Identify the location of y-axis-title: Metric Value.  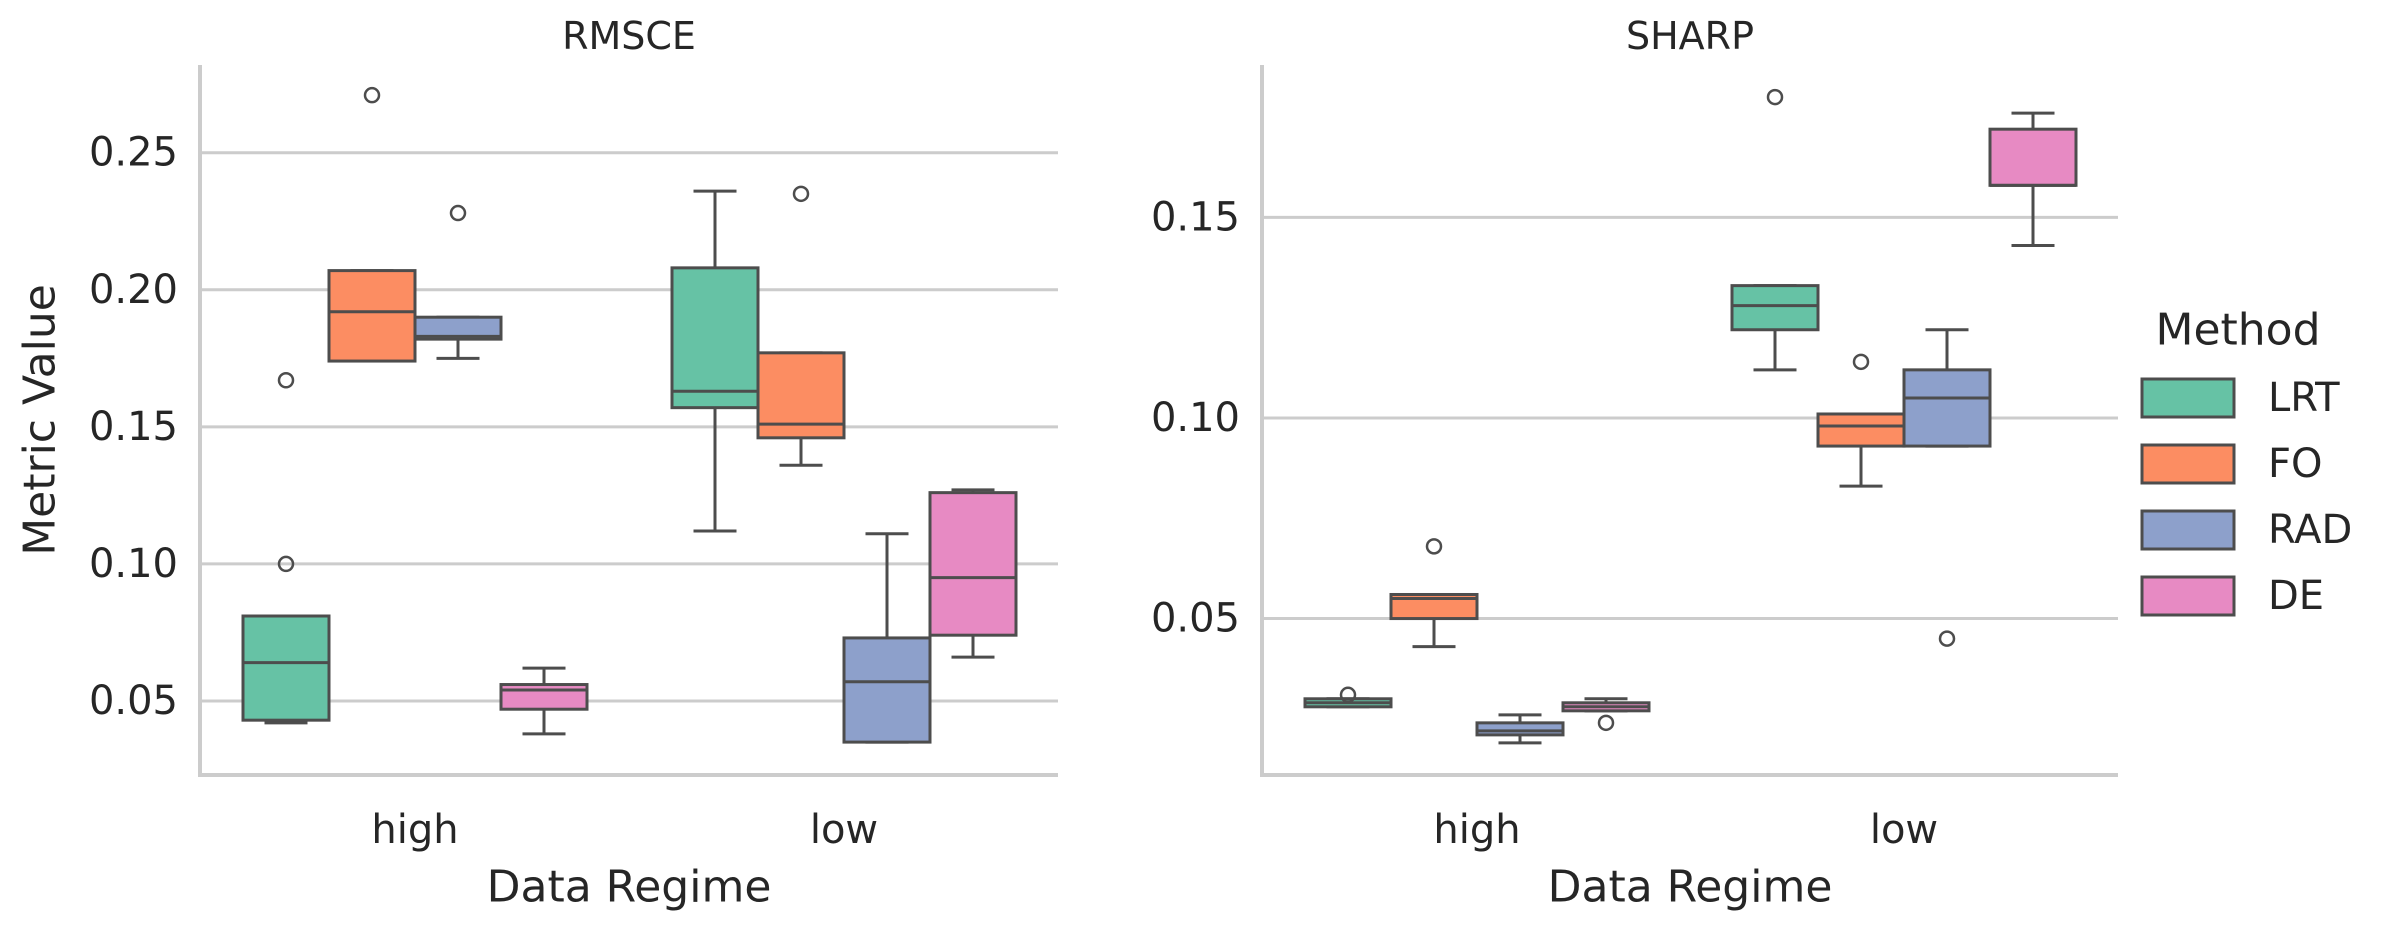
(40, 420).